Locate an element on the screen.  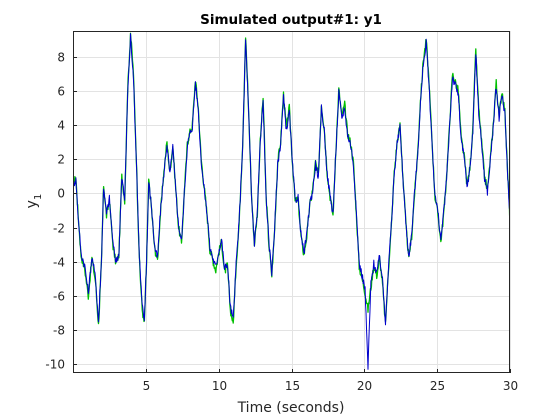
y-tick-label: 0 is located at coordinates (61, 194).